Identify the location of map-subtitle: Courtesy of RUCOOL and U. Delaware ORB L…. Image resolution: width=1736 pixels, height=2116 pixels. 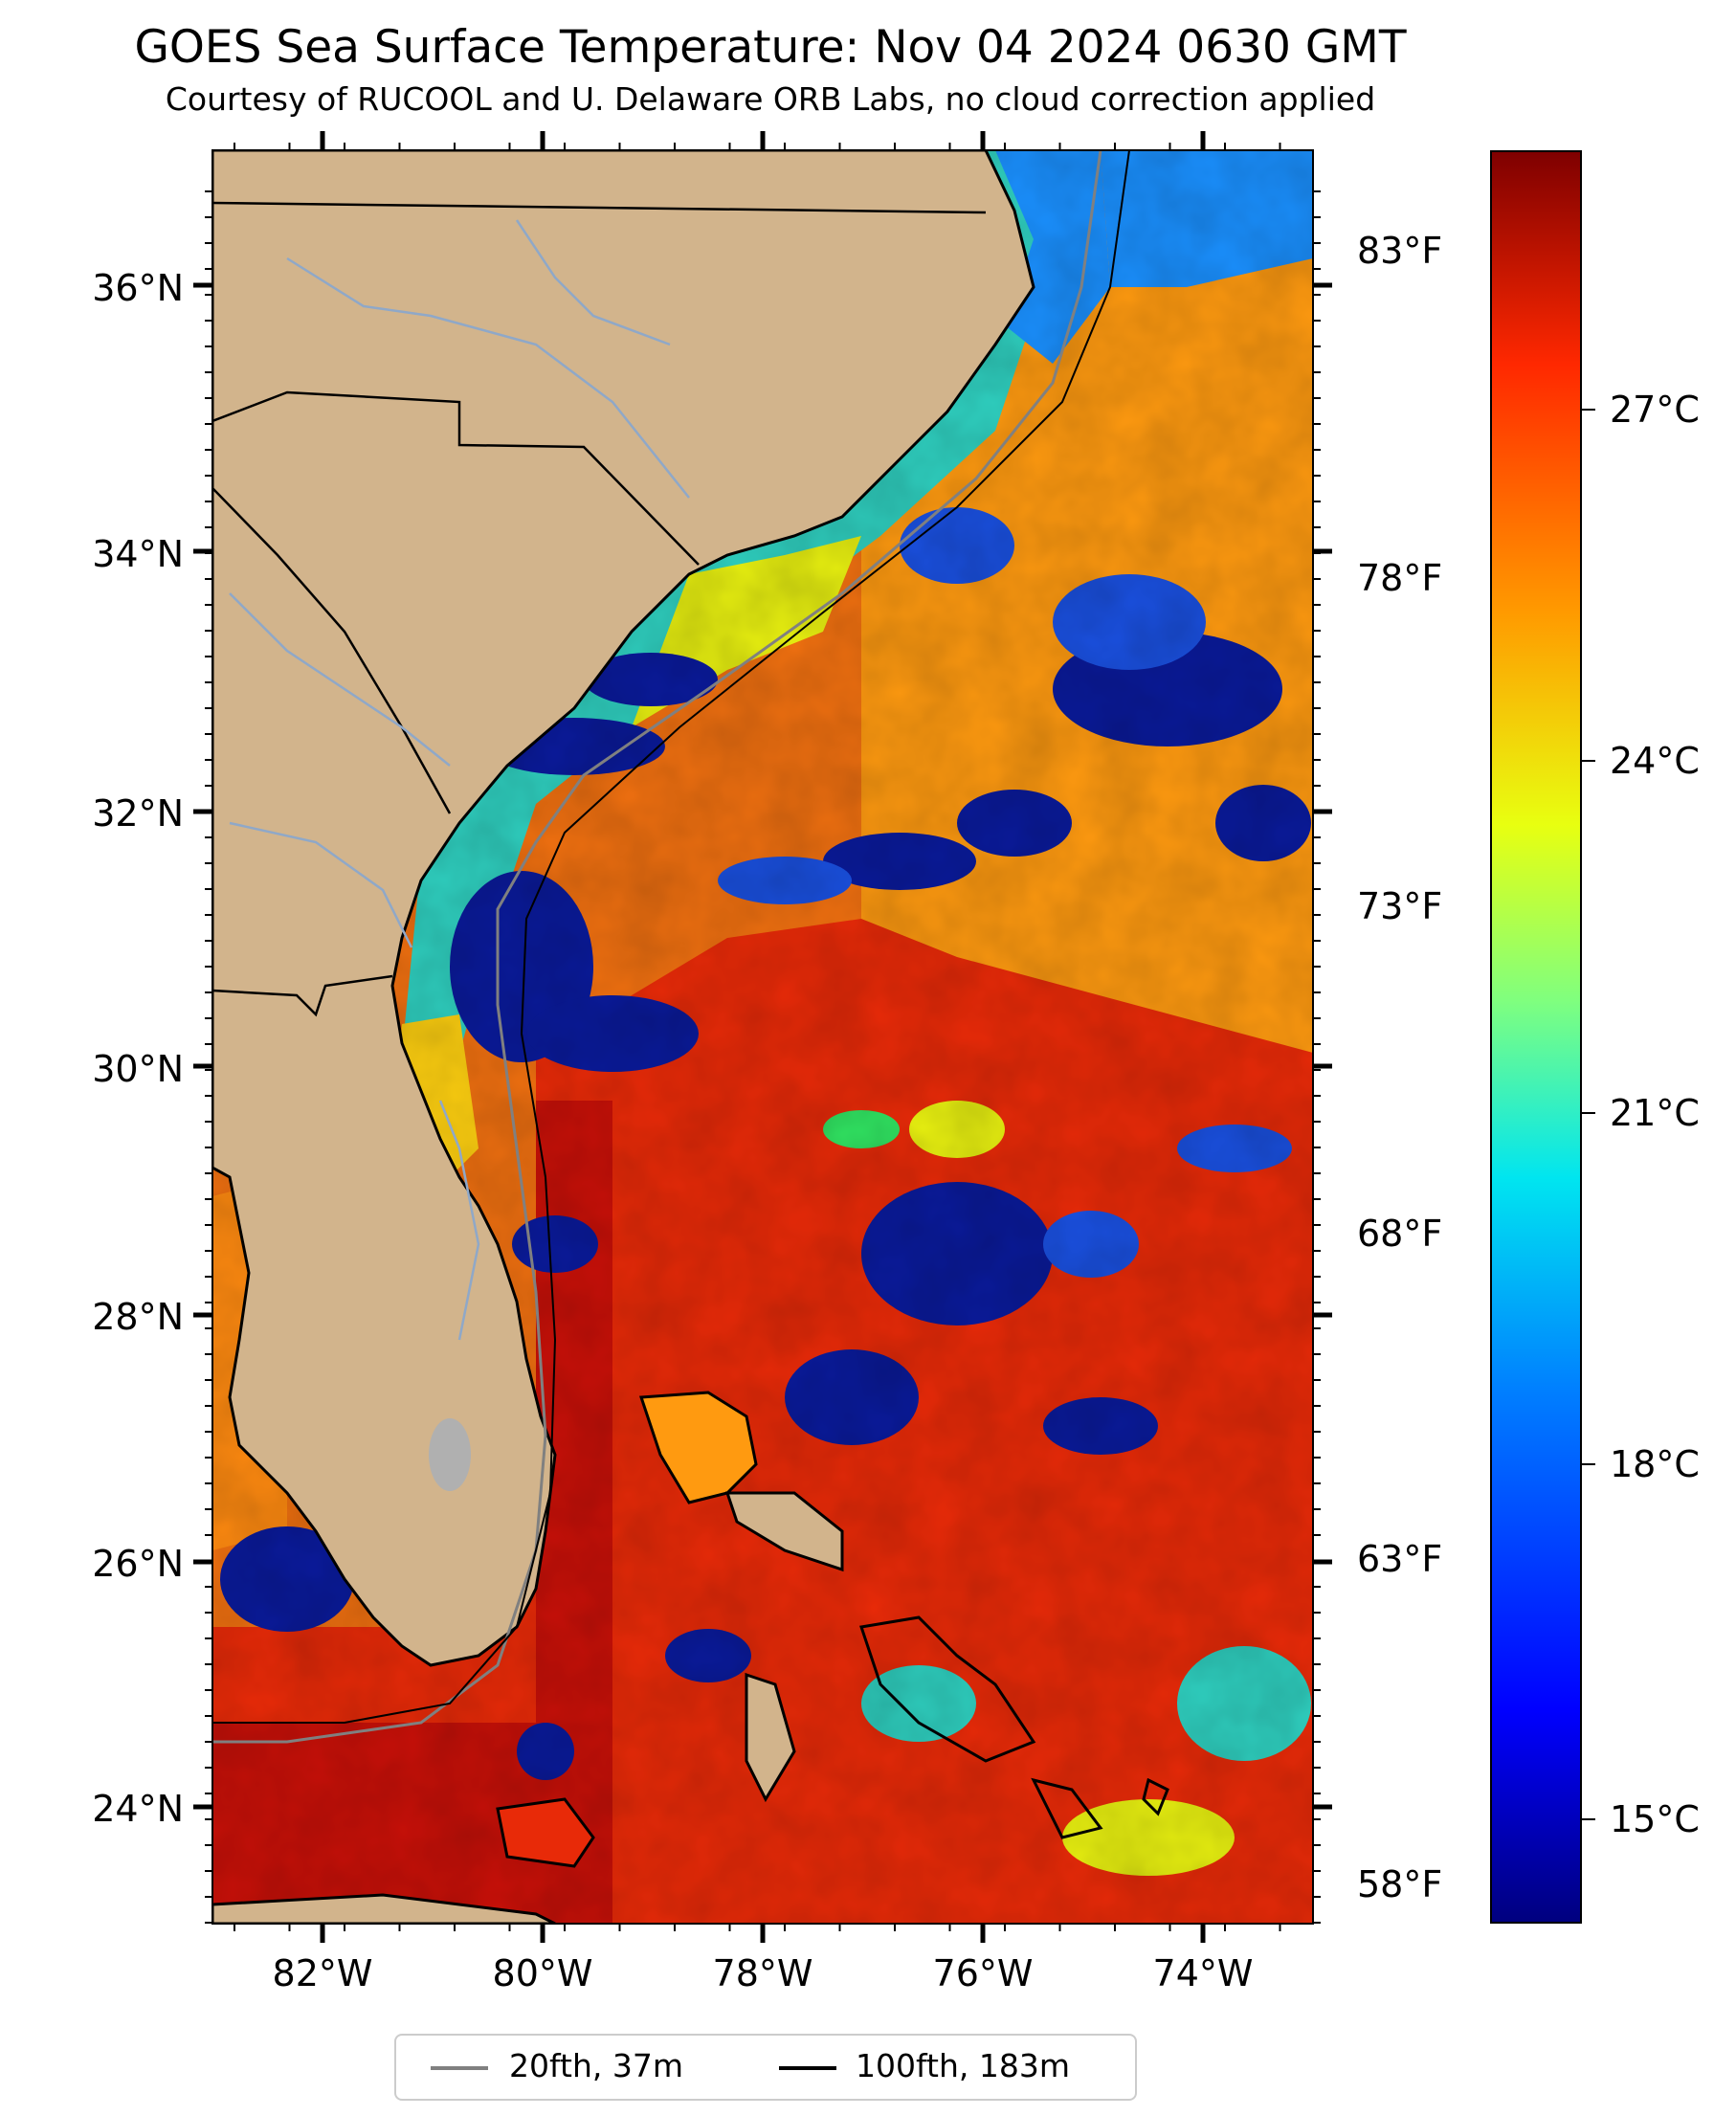
(770, 99).